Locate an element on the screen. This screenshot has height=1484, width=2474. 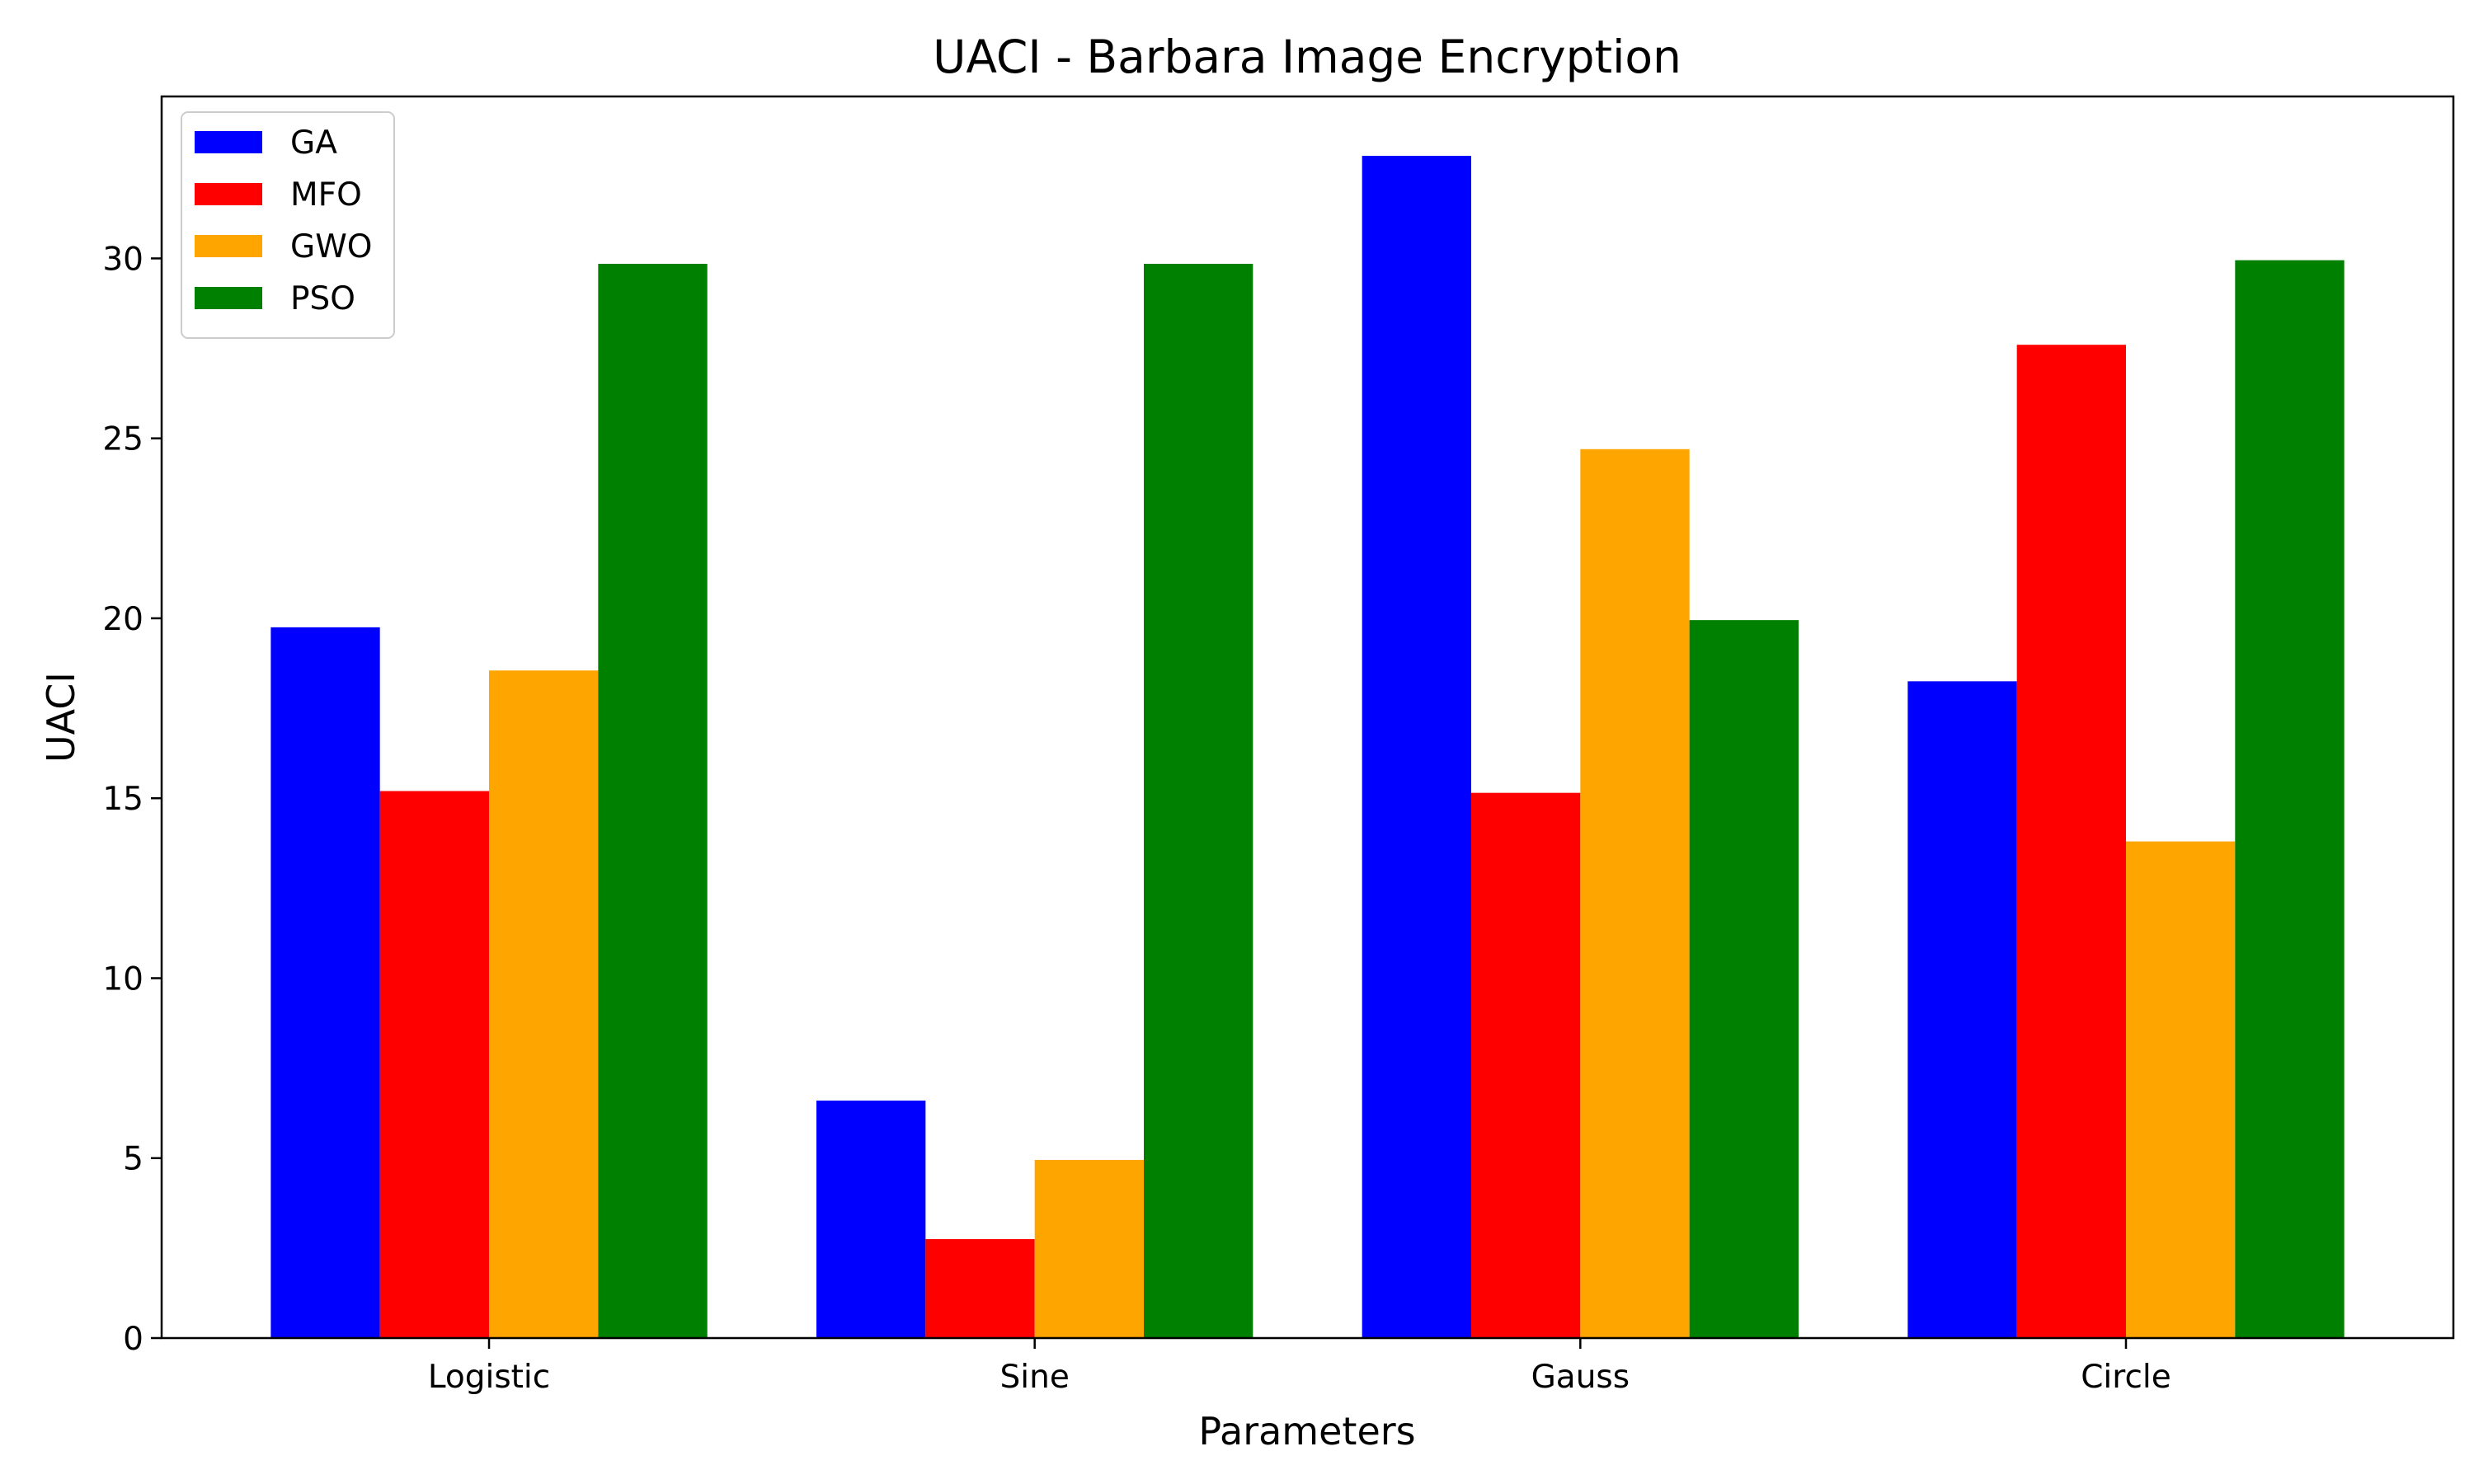
legend-box is located at coordinates (288, 225).